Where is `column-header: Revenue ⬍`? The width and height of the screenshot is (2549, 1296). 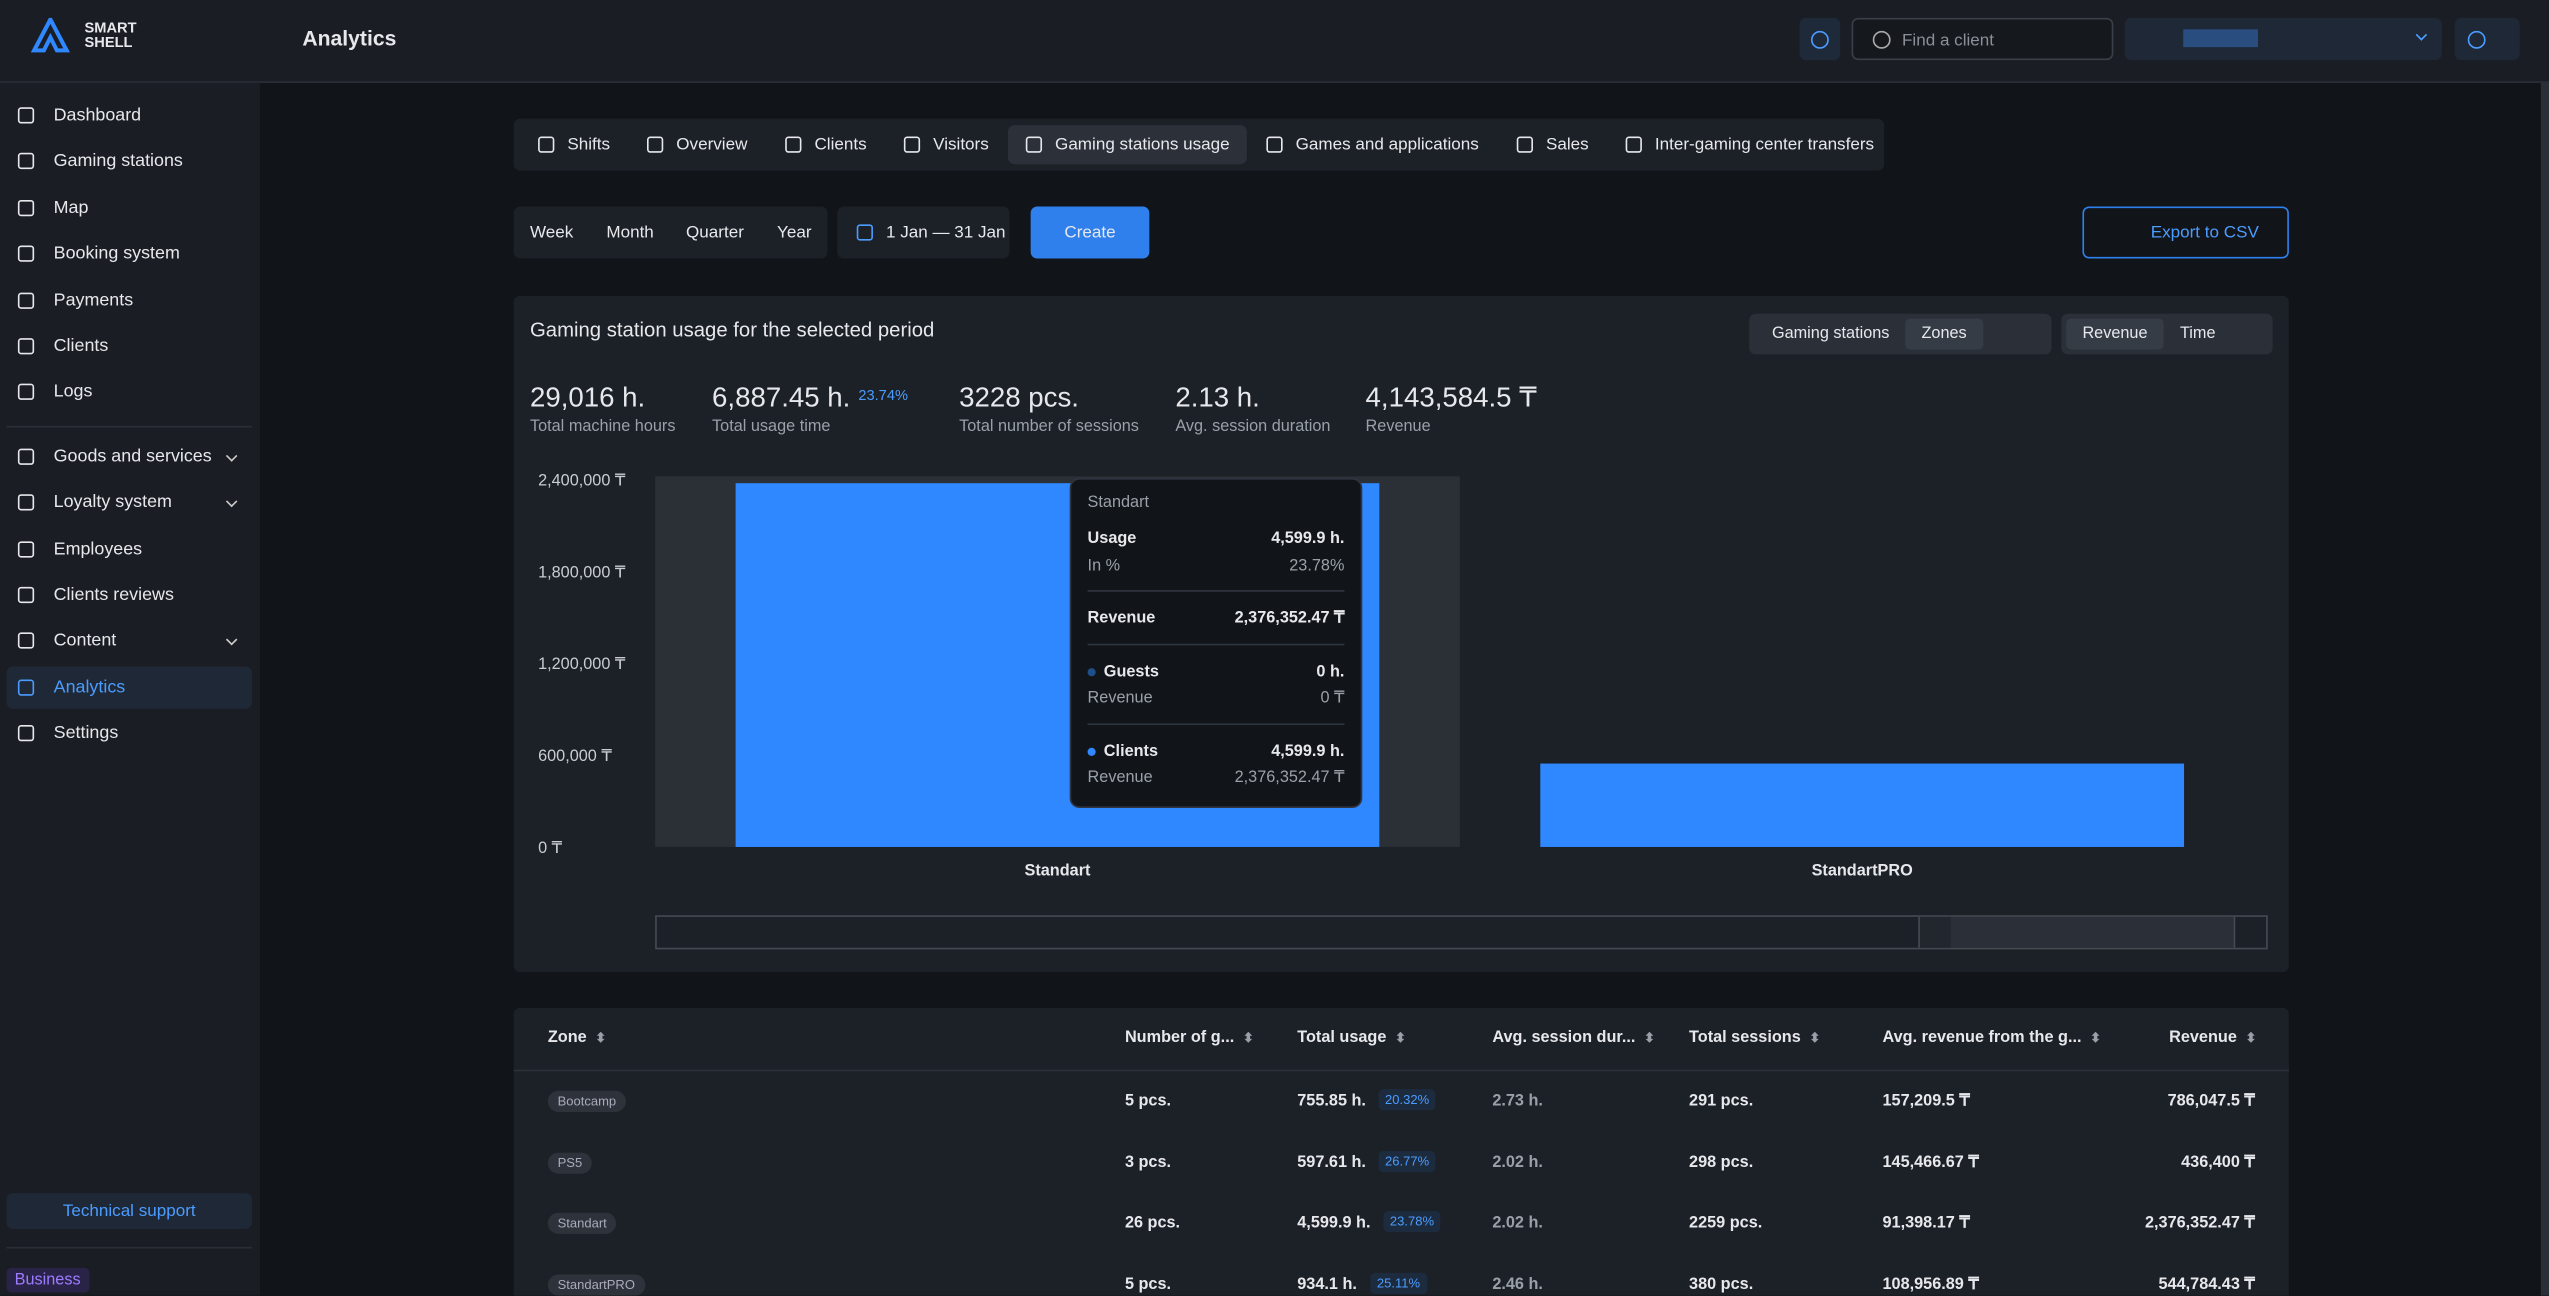
column-header: Revenue ⬍ is located at coordinates (2213, 1038).